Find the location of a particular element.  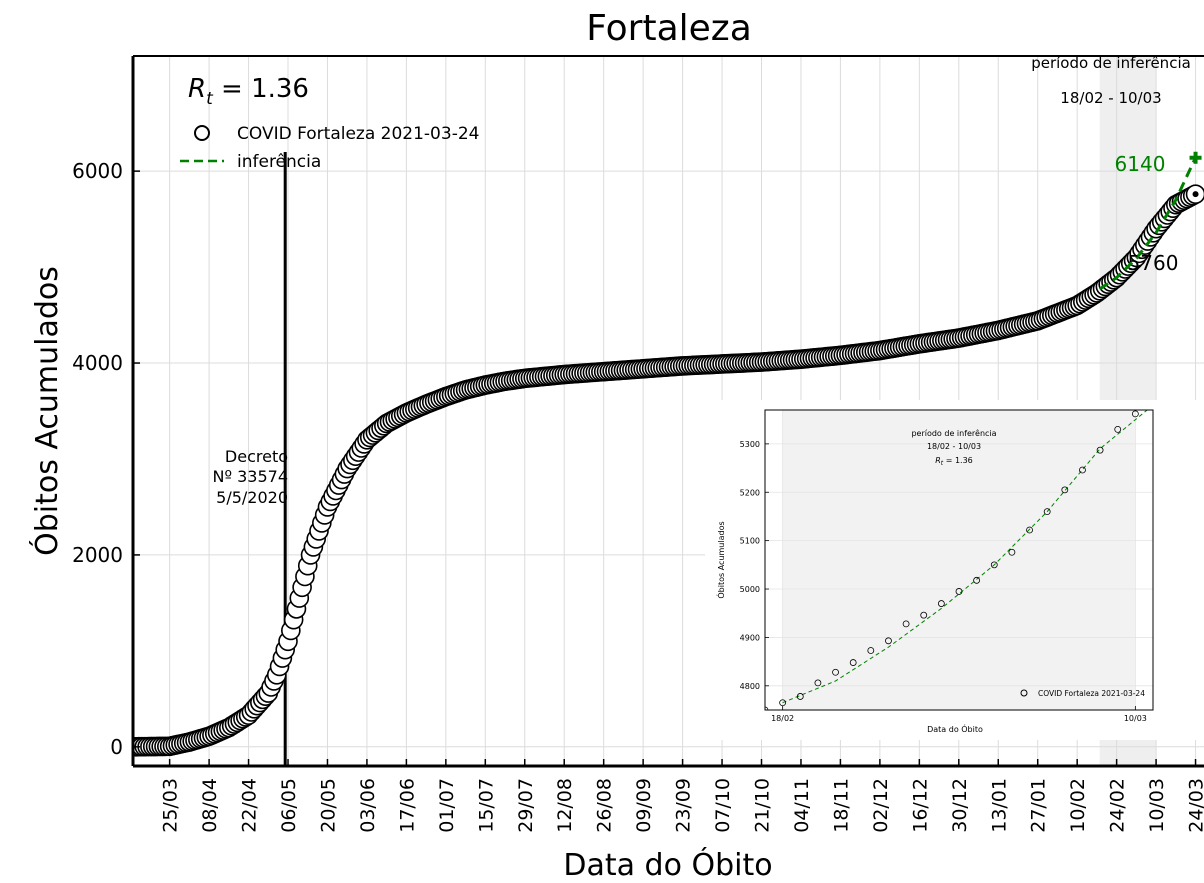

x-tick-label: 16/12 is located at coordinates (920, 805).